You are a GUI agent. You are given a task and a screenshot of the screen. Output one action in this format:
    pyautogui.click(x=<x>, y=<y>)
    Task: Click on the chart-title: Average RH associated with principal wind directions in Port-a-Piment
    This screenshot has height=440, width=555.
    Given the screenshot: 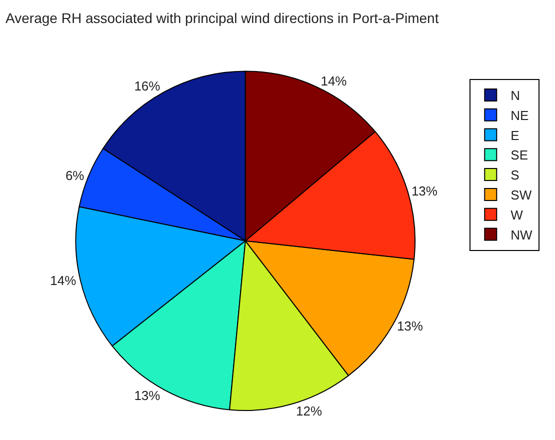 What is the action you would take?
    pyautogui.click(x=222, y=18)
    